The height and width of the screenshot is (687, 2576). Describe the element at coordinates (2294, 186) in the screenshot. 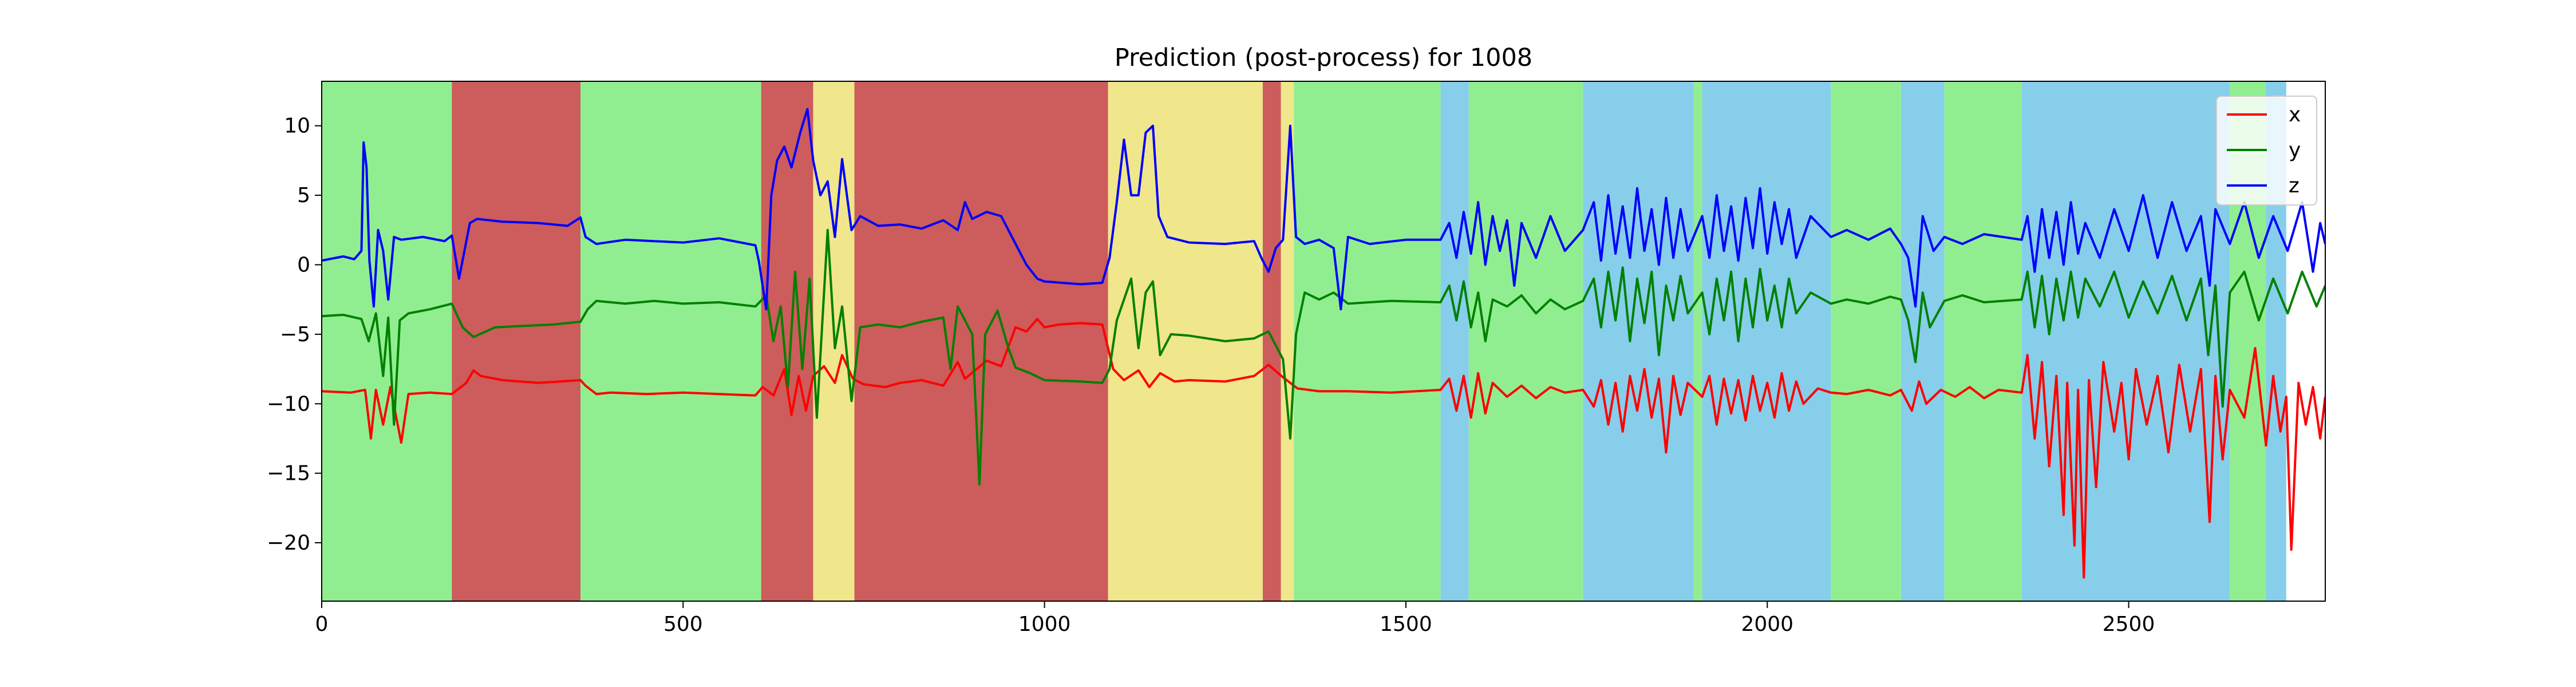

I see `legend-label-z: z` at that location.